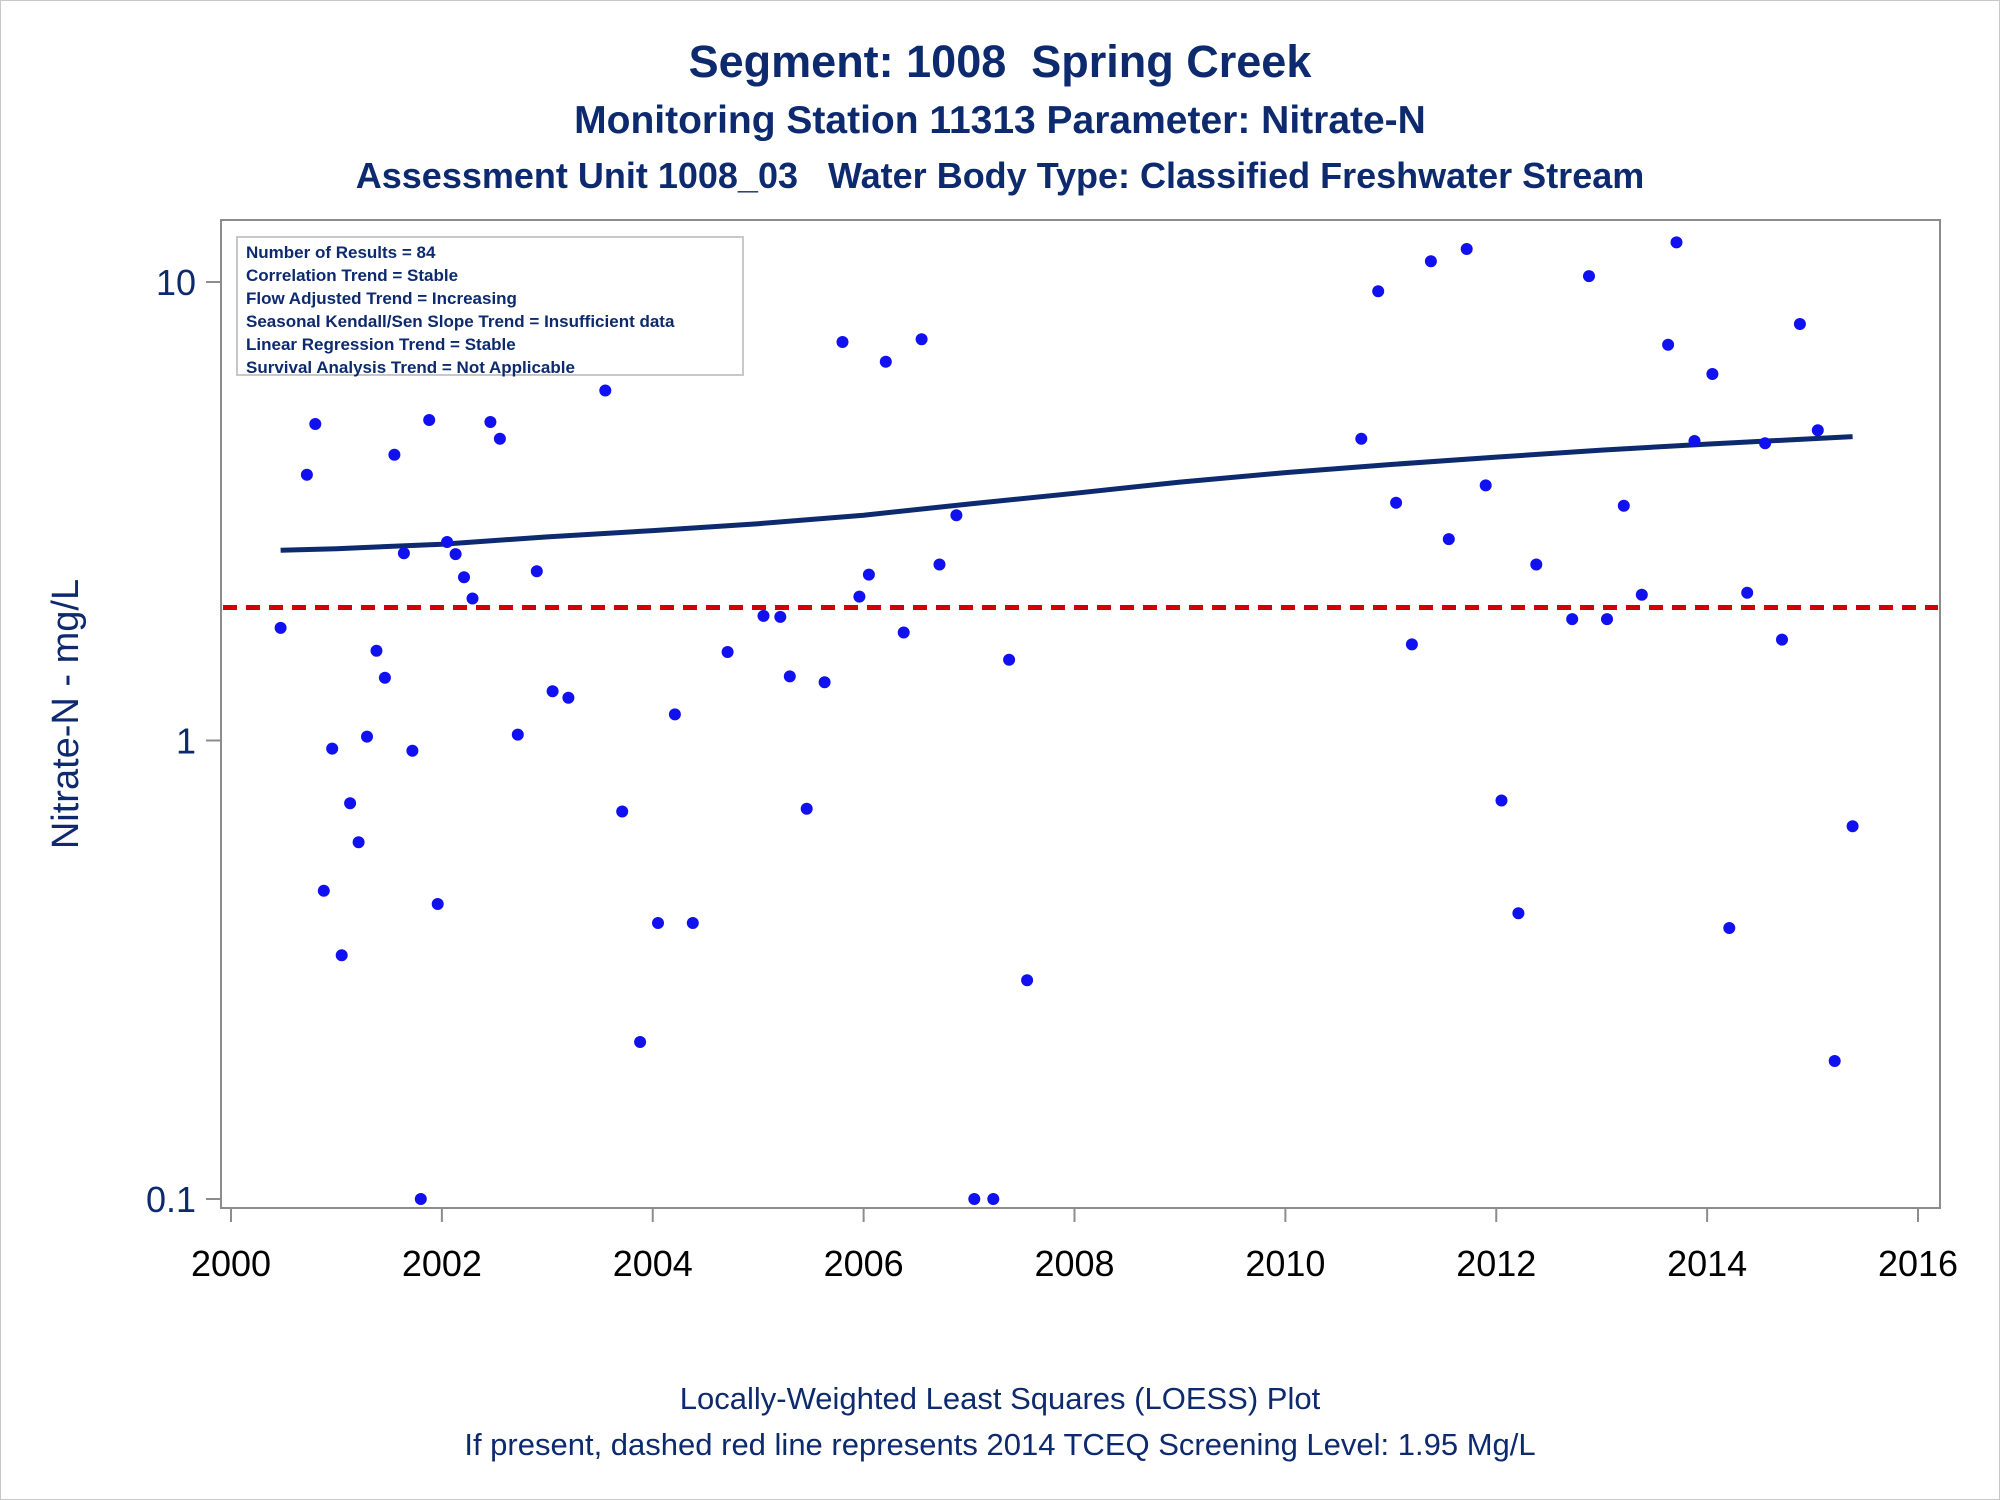  What do you see at coordinates (1496, 1263) in the screenshot?
I see `x-tick-label: 2012` at bounding box center [1496, 1263].